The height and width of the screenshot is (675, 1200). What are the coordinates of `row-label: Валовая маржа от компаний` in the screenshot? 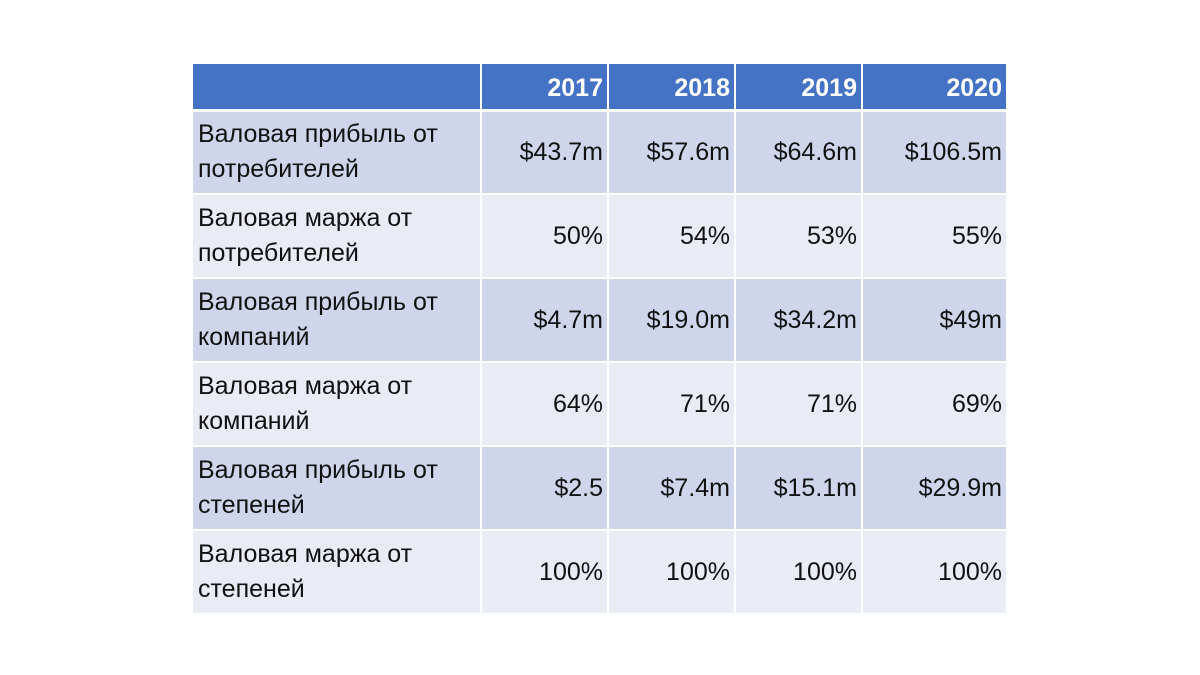 It's located at (337, 404).